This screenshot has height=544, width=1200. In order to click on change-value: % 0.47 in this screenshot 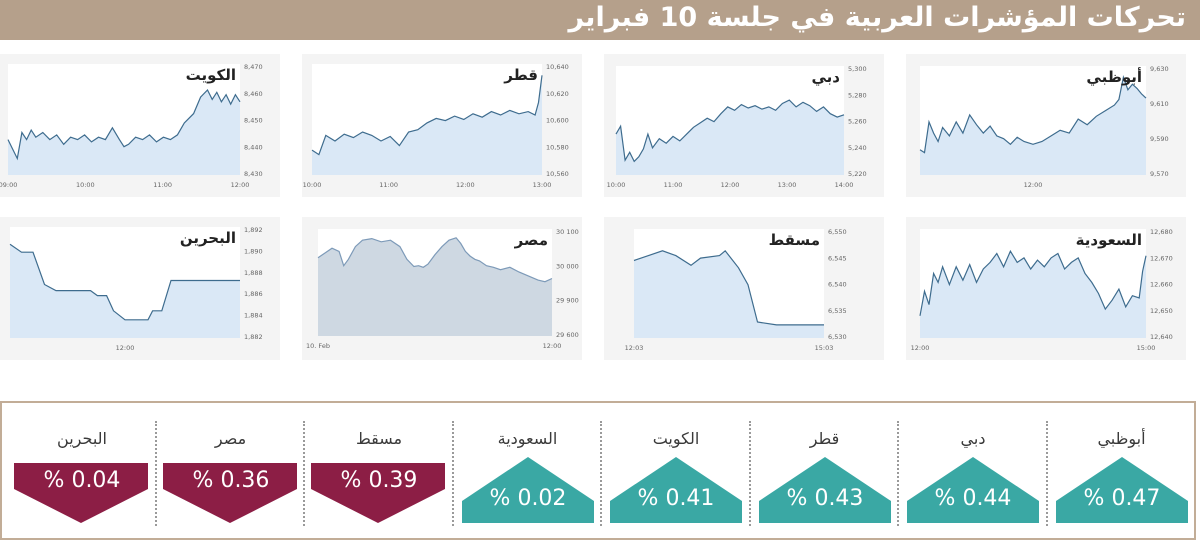, I will do `click(1121, 498)`.